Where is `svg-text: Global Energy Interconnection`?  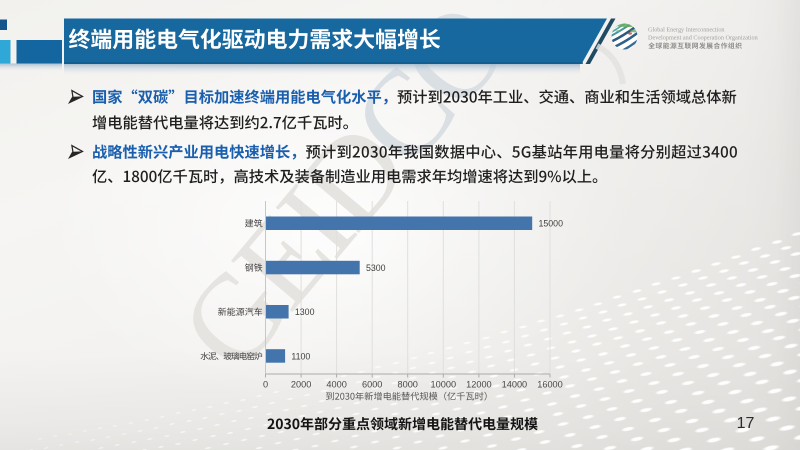
svg-text: Global Energy Interconnection is located at coordinates (686, 30).